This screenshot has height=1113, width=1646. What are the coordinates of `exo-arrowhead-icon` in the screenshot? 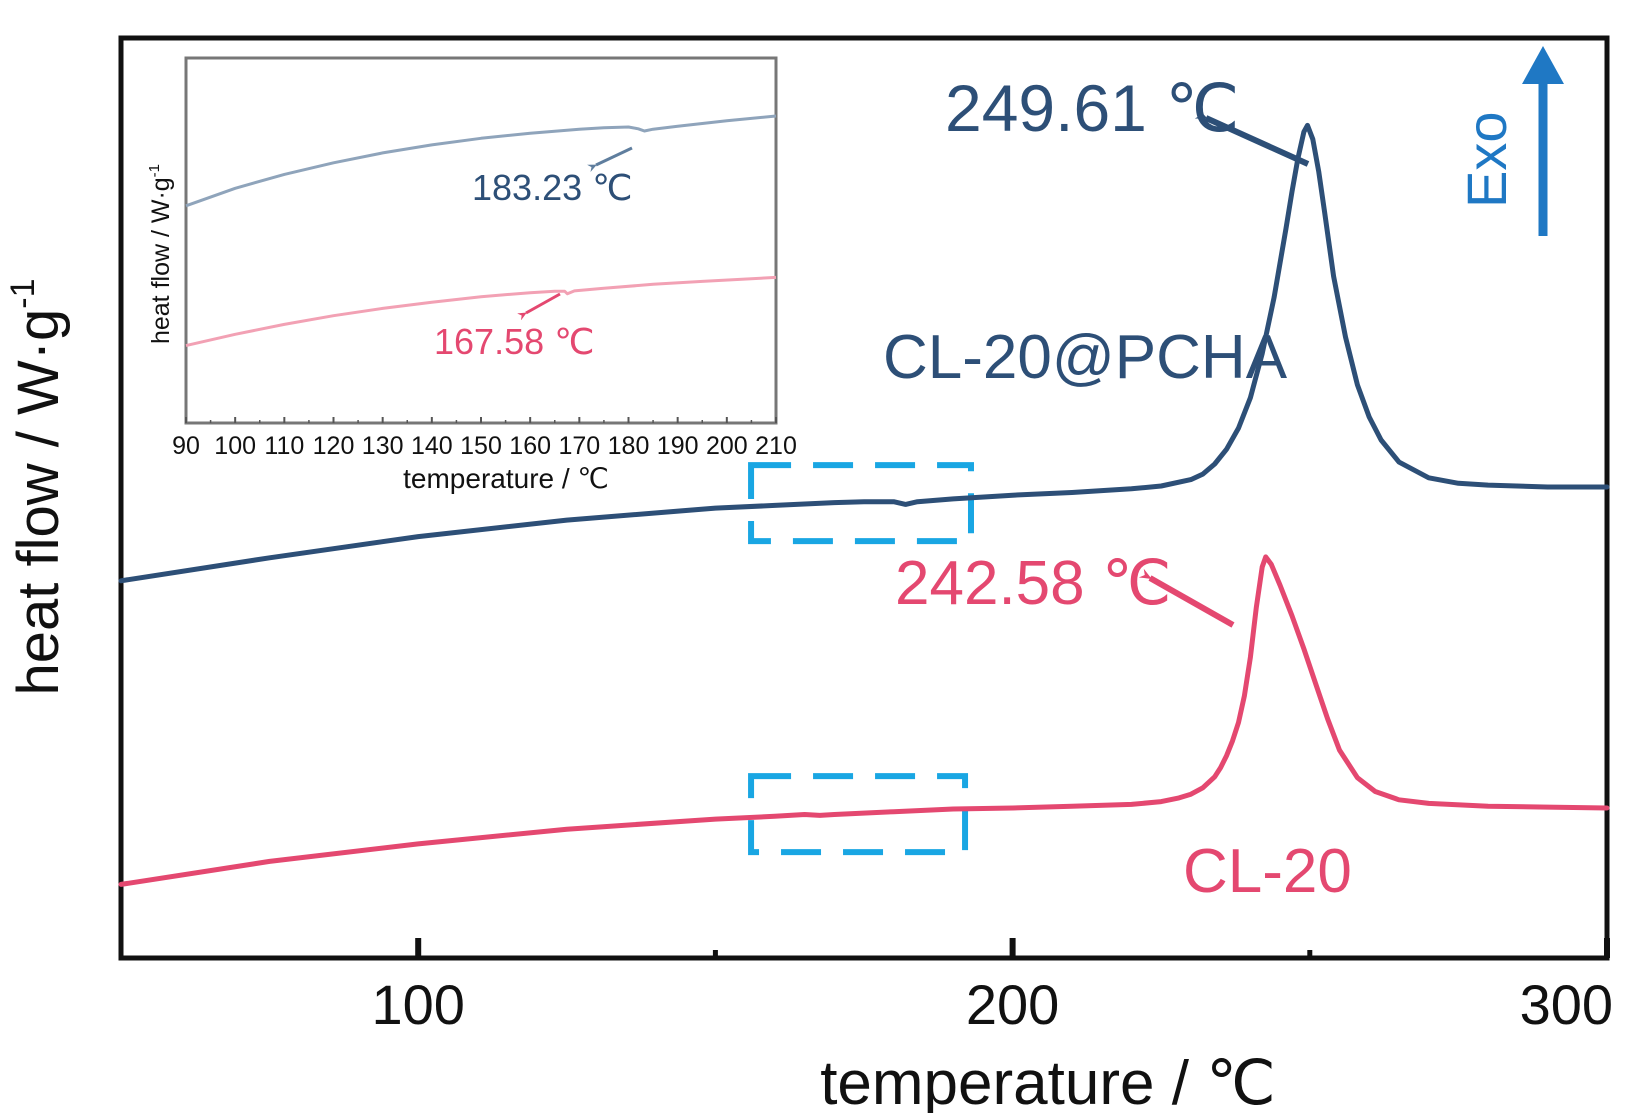 It's located at (1543, 65).